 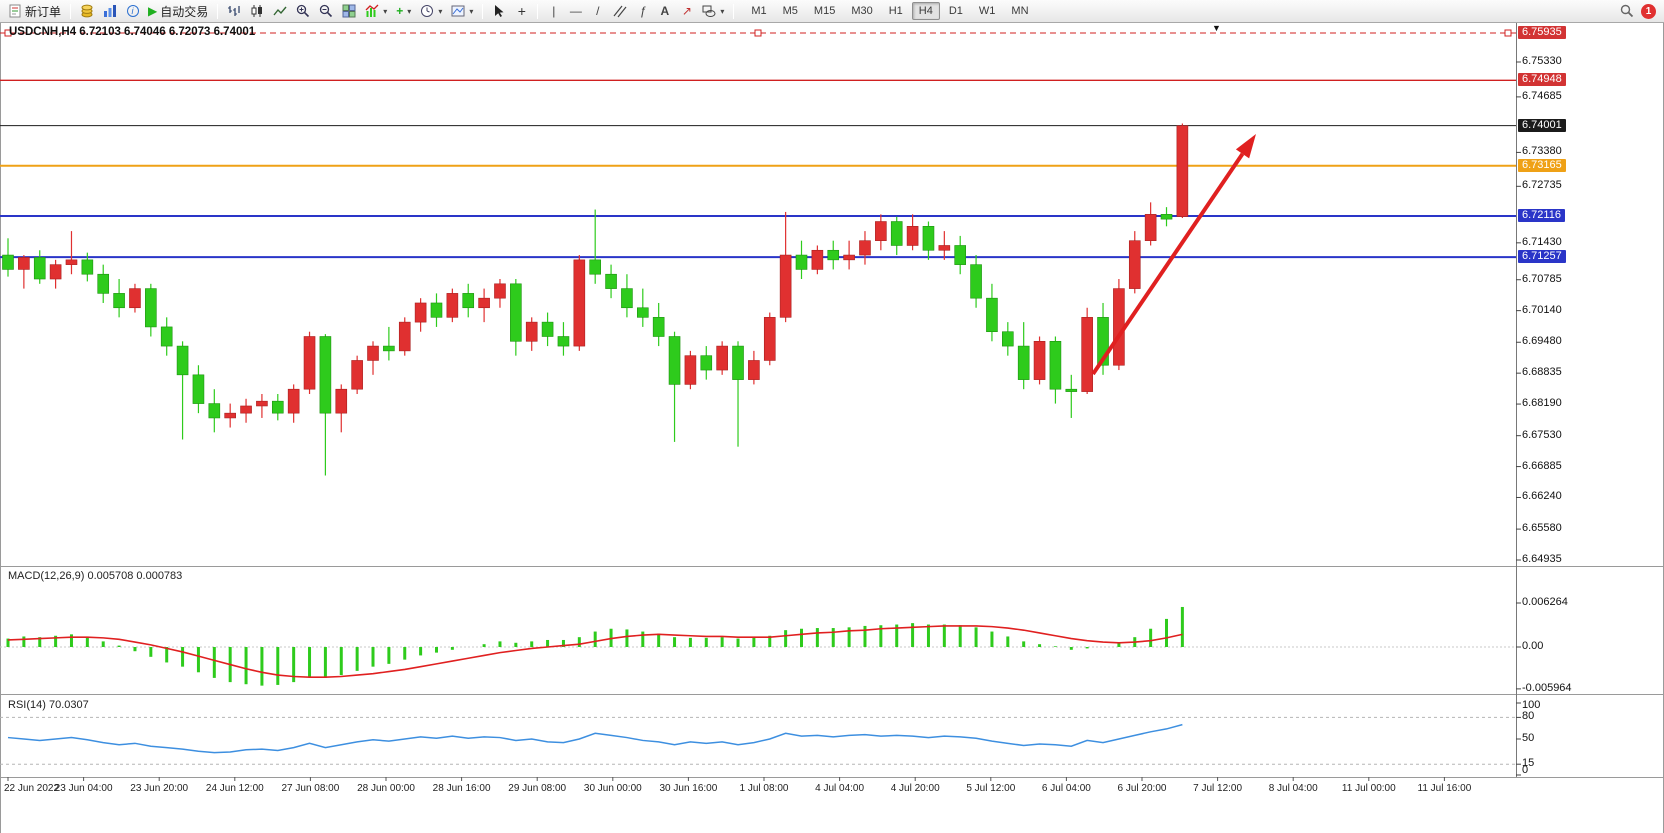 What do you see at coordinates (1542, 151) in the screenshot?
I see `price-scale-label: 6.73380` at bounding box center [1542, 151].